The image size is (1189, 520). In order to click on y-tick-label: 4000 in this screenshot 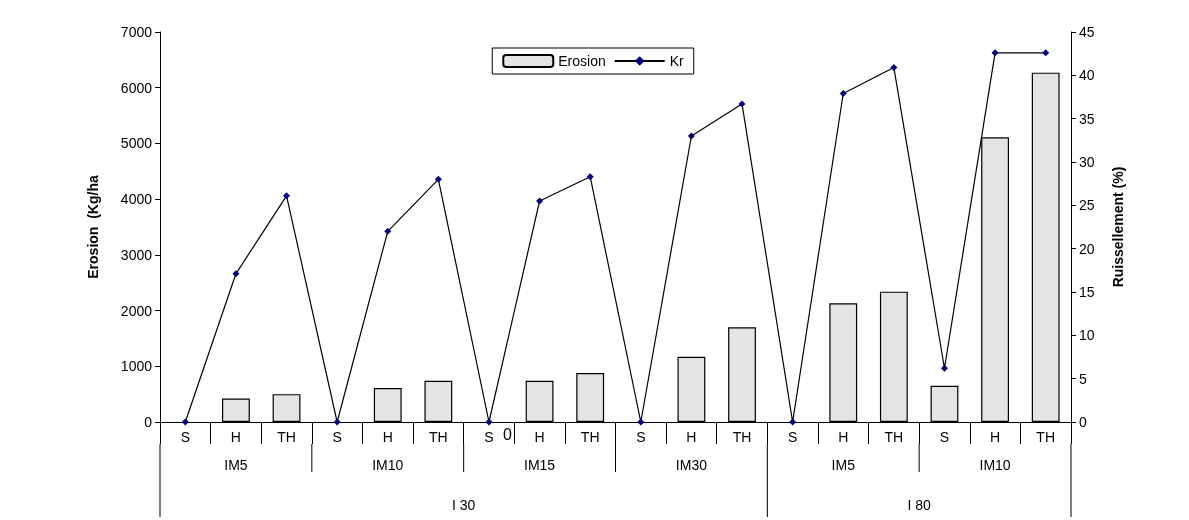, I will do `click(136, 199)`.